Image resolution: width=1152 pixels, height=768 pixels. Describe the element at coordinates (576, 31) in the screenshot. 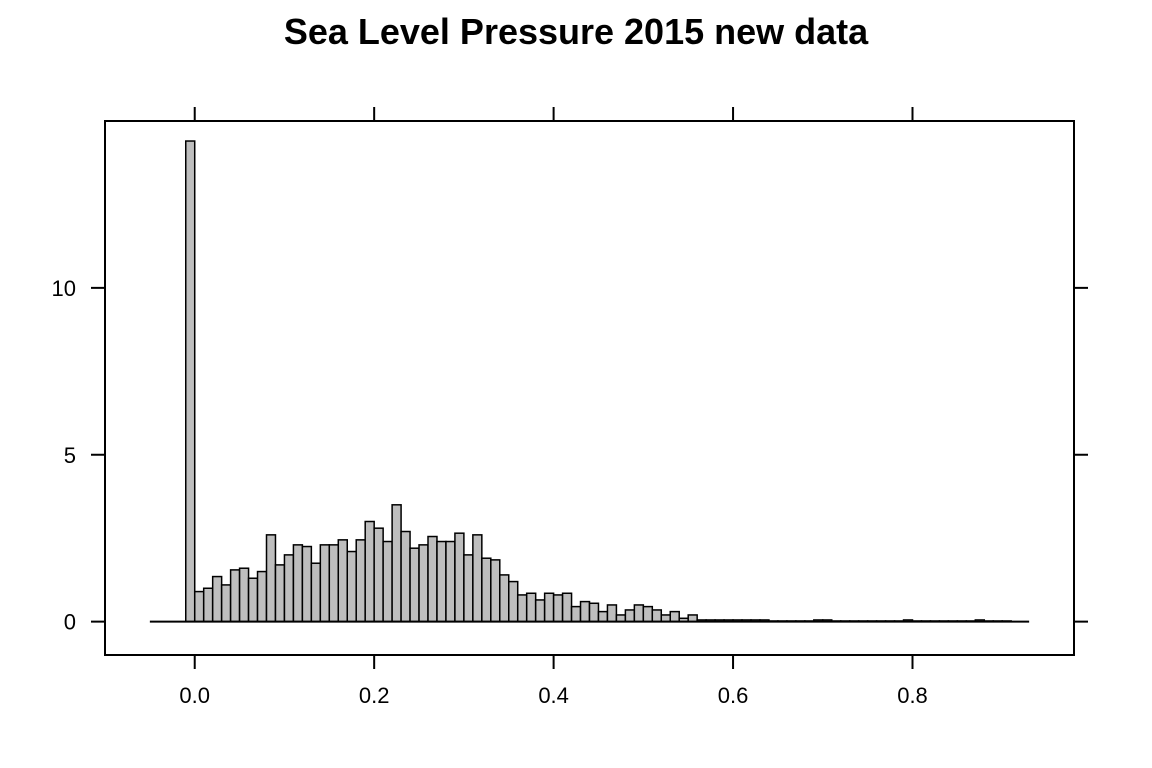

I see `chart-title: Sea Level Pressure 2015 new data` at that location.